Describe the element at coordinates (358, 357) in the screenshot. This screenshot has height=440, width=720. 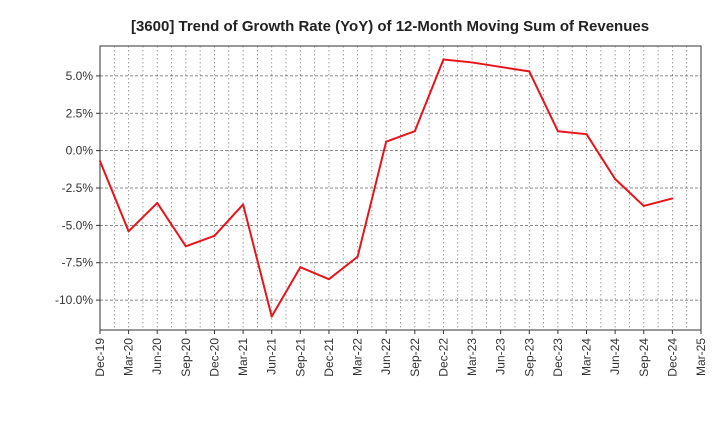
I see `x-tick-label: Mar-22` at that location.